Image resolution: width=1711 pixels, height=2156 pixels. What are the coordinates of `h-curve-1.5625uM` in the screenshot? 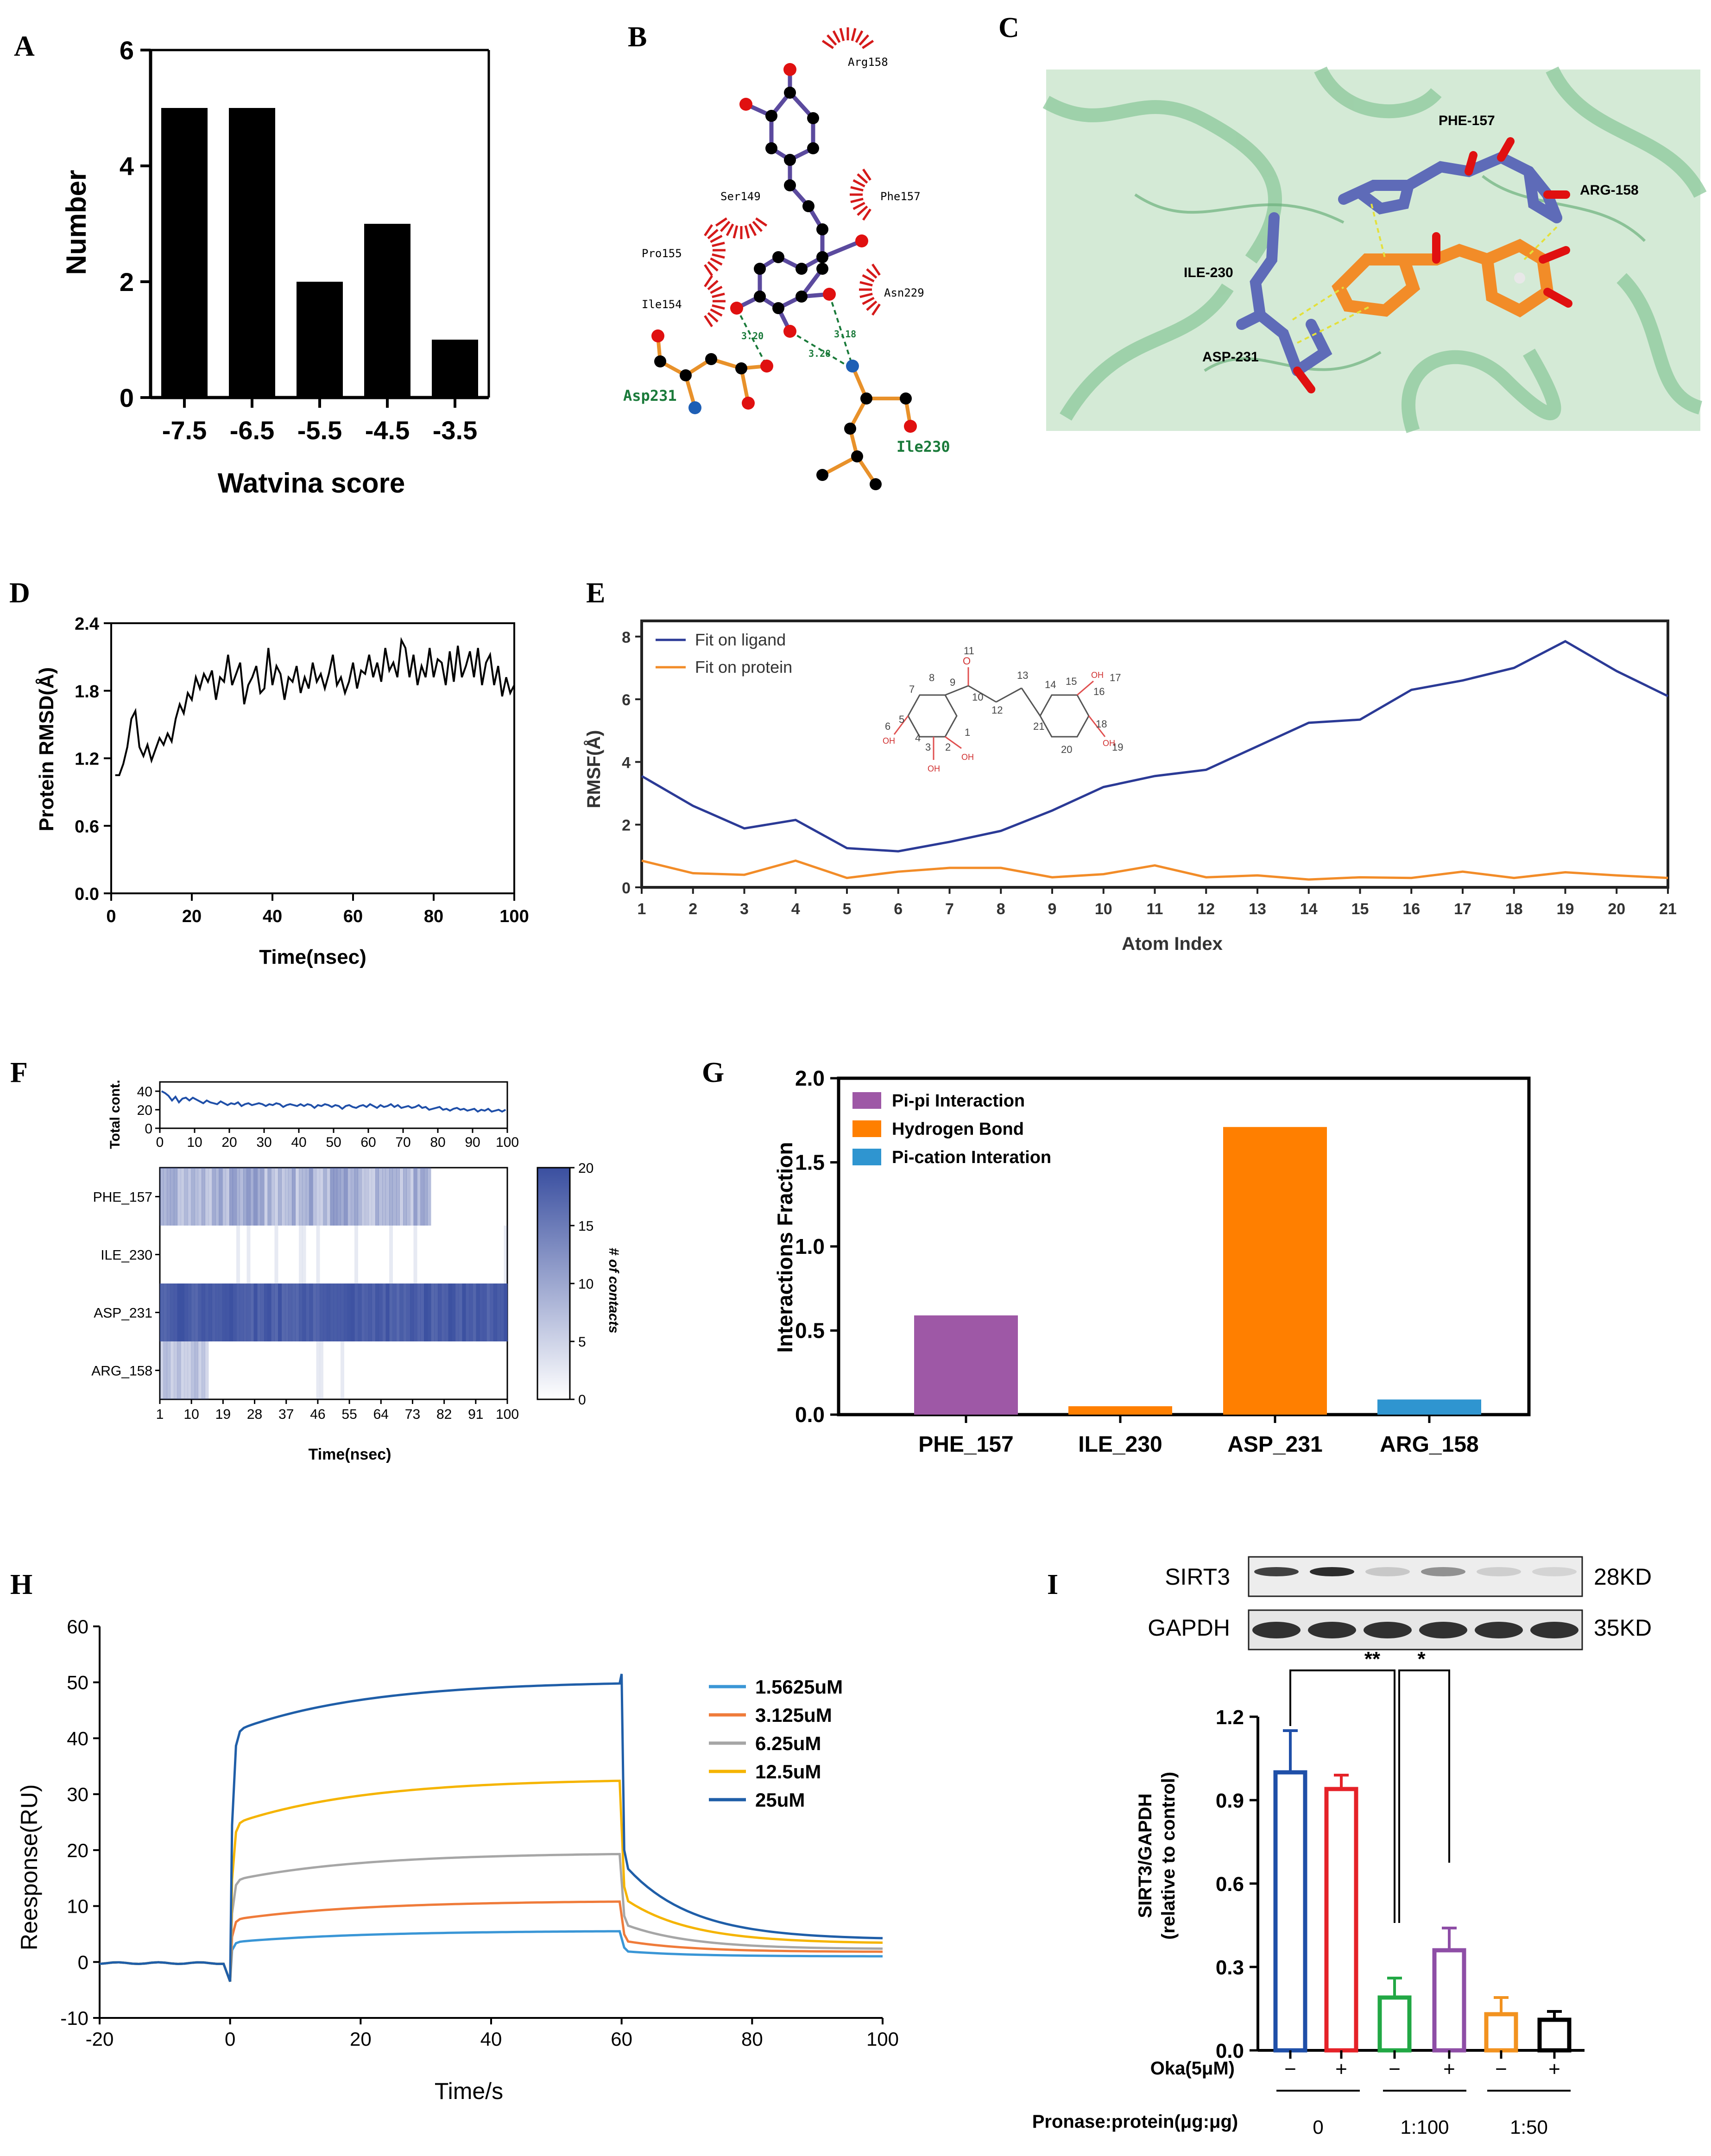 It's located at (491, 1956).